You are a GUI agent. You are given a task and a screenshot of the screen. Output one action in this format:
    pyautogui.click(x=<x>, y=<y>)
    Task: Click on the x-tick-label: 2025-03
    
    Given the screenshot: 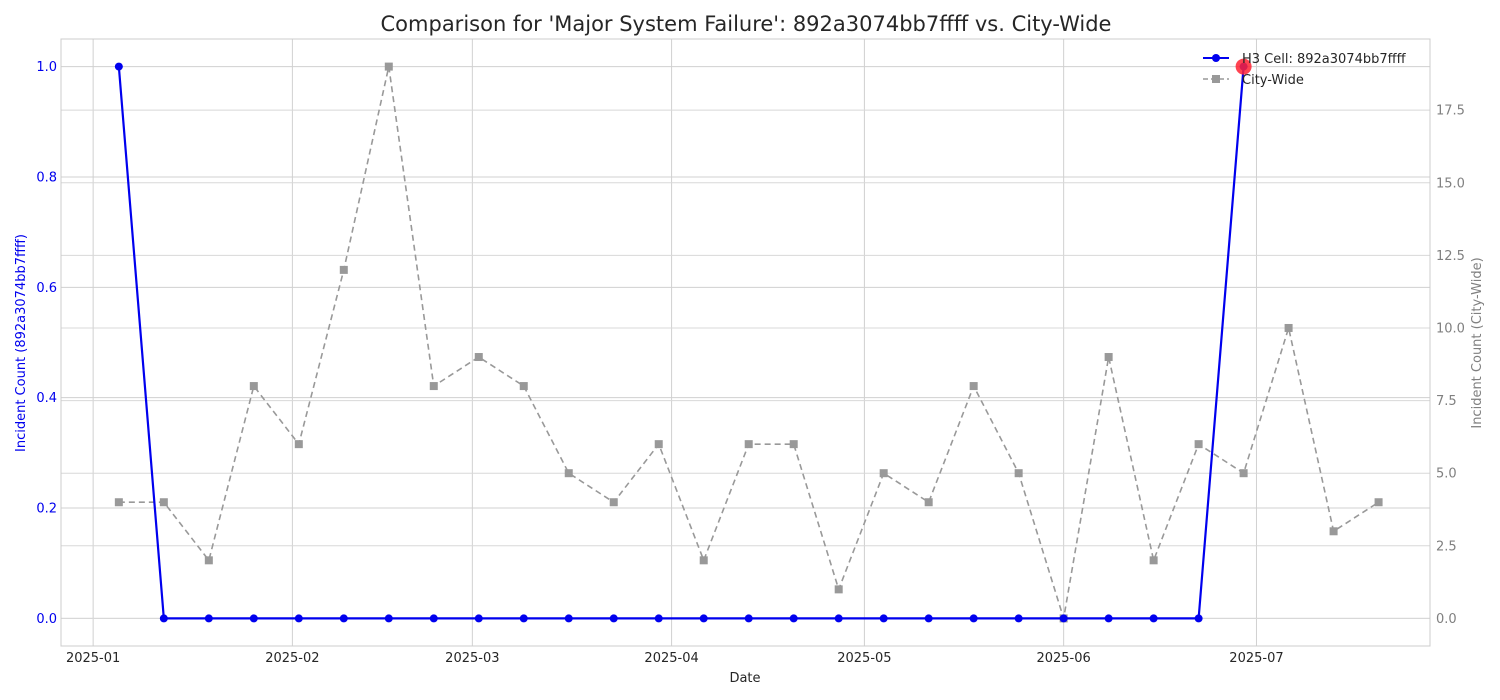 What is the action you would take?
    pyautogui.click(x=472, y=658)
    